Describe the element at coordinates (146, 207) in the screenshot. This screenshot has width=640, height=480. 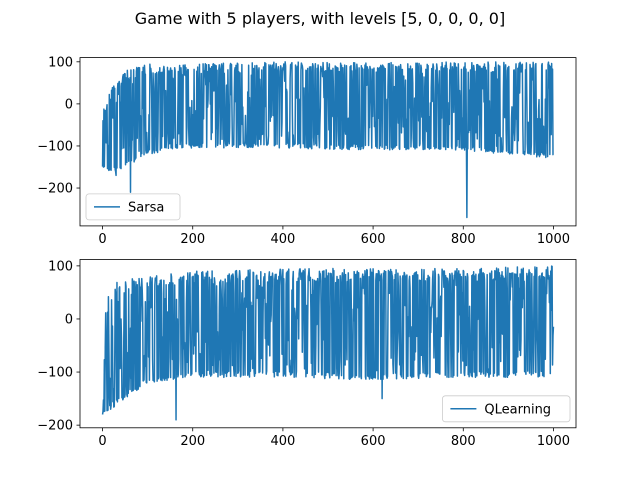
I see `legend-label: Sarsa` at that location.